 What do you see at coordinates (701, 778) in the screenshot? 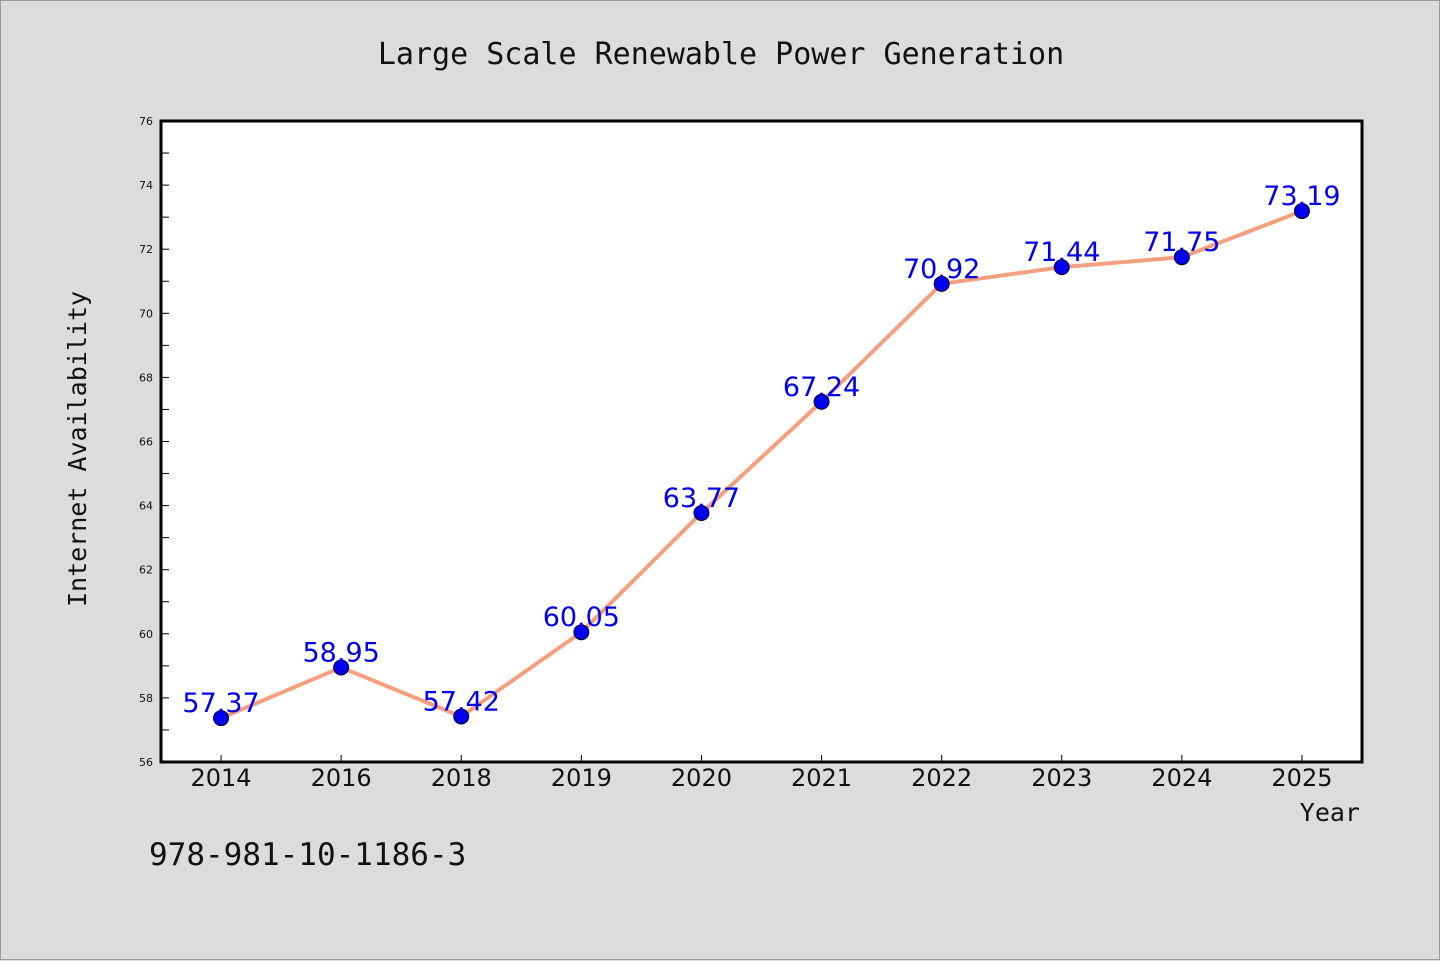
I see `x-tick-label: 2020` at bounding box center [701, 778].